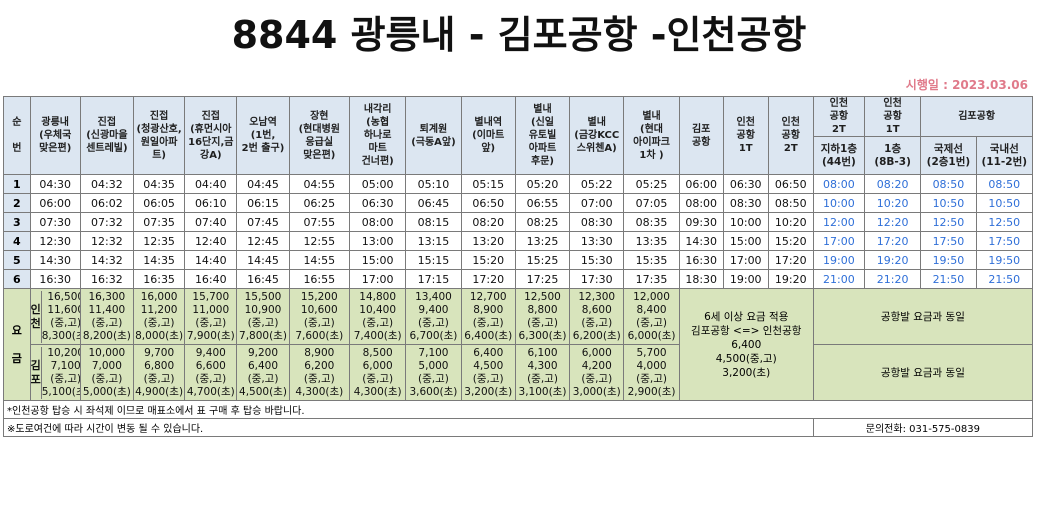 The width and height of the screenshot is (1038, 516). What do you see at coordinates (17, 344) in the screenshot?
I see `fare-label: 요 금` at bounding box center [17, 344].